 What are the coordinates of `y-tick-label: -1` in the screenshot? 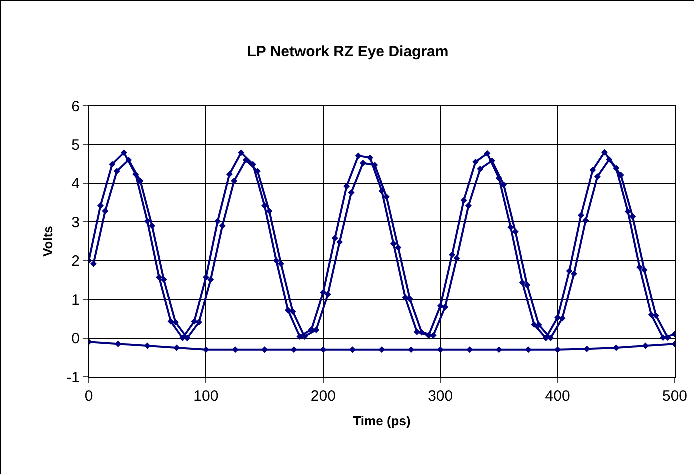 It's located at (73, 377).